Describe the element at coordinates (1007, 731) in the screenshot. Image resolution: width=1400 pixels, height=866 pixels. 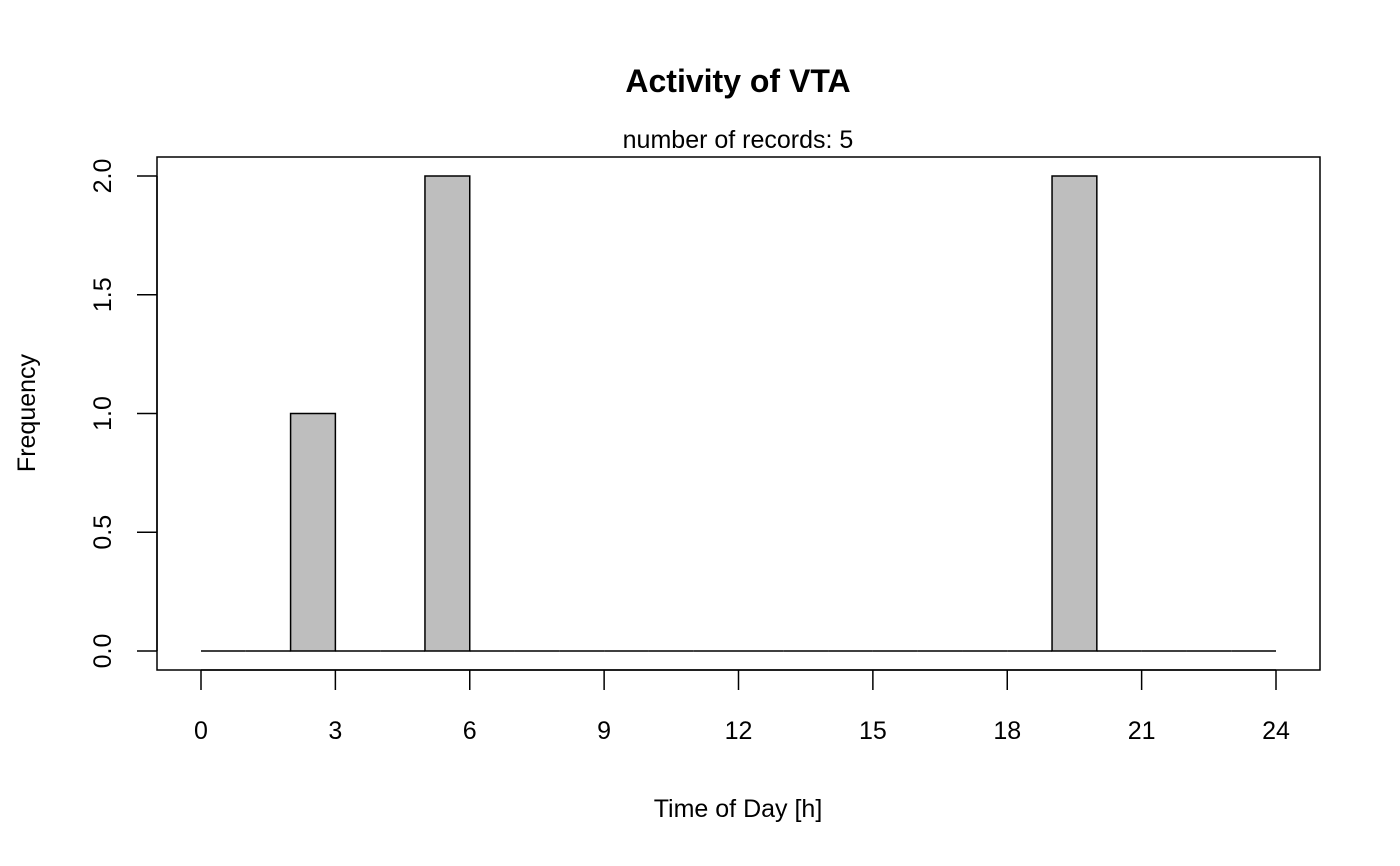
I see `x-tick-label: 18` at that location.